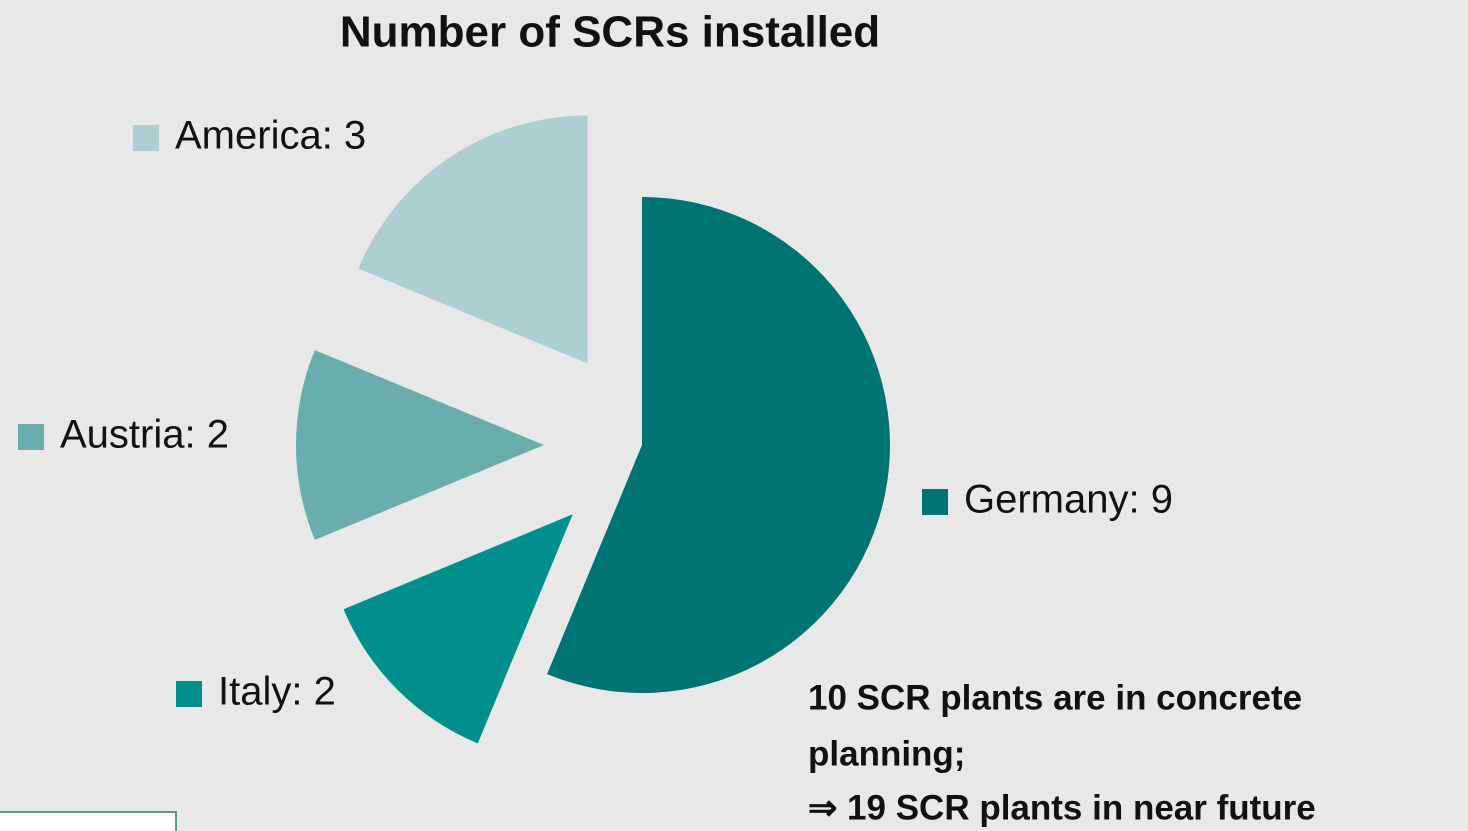  What do you see at coordinates (88, 821) in the screenshot?
I see `decoration-box` at bounding box center [88, 821].